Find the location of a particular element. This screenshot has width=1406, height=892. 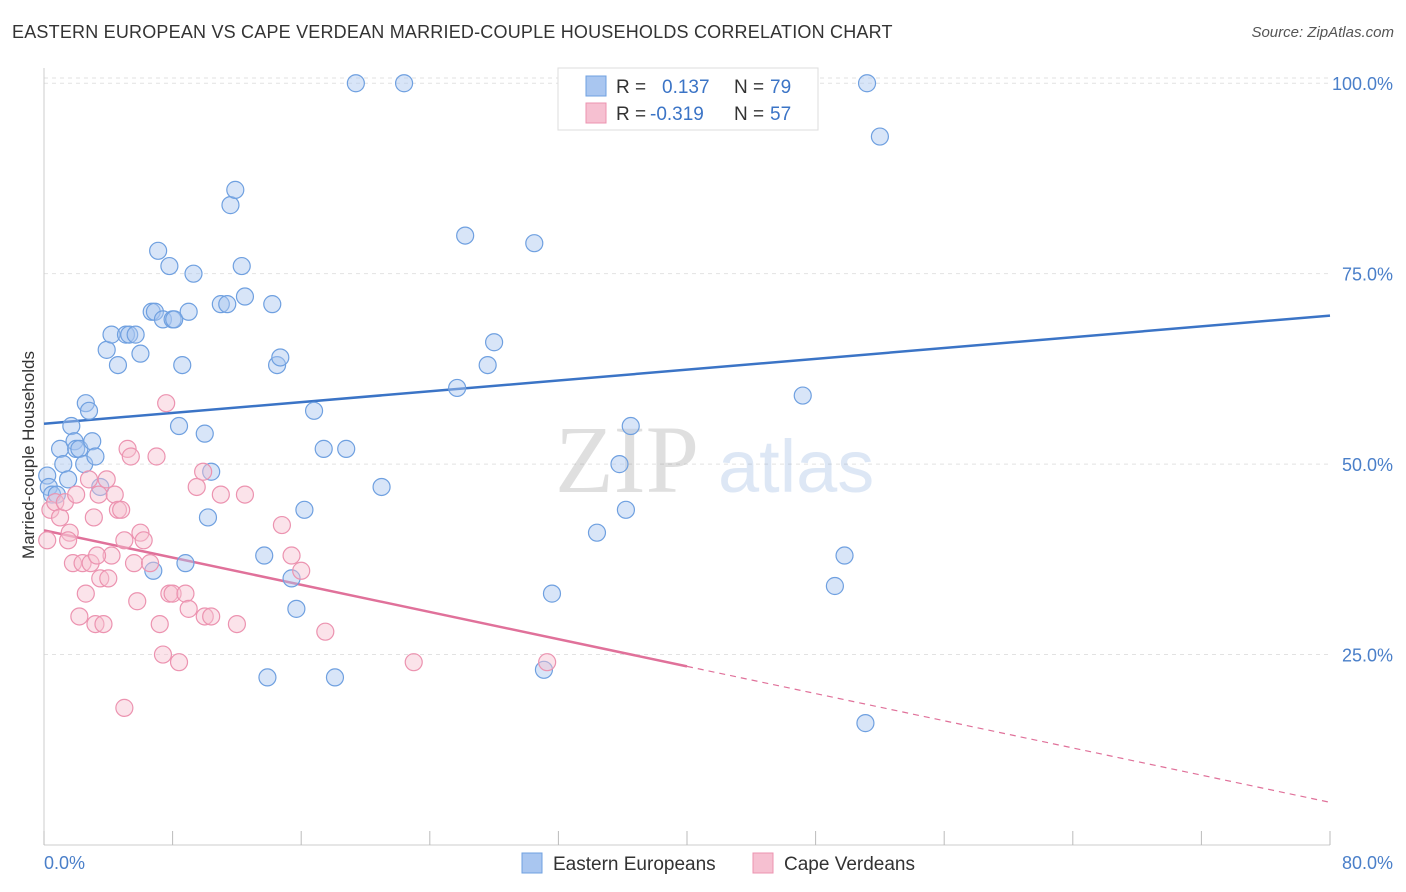

y-tick-label-0: 25.0% is located at coordinates (1367, 656).